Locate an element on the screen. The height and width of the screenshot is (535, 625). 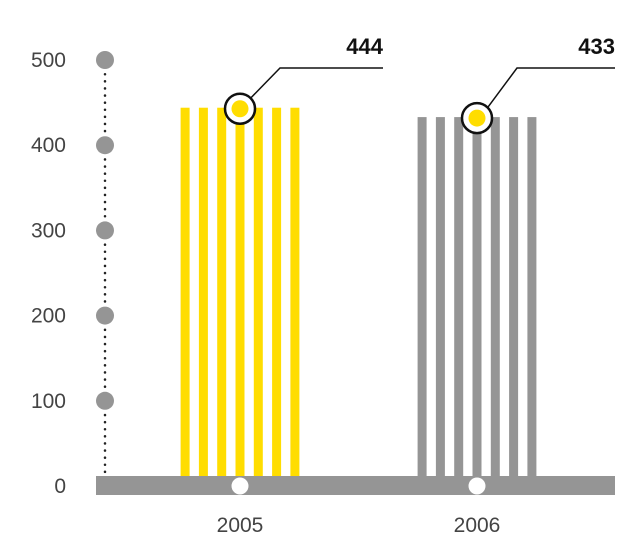
x-category-label: 2006 is located at coordinates (477, 524).